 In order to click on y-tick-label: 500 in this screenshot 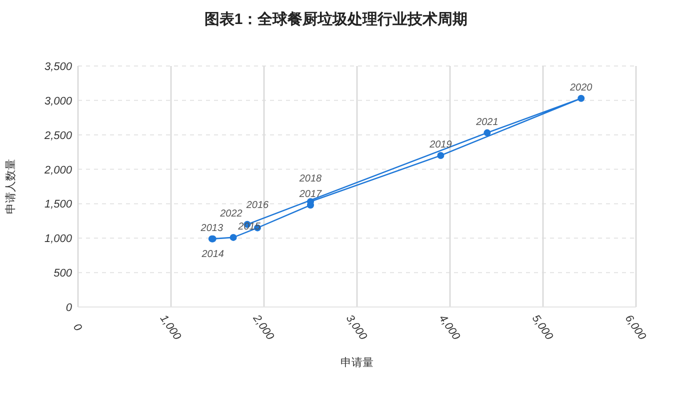, I will do `click(63, 274)`.